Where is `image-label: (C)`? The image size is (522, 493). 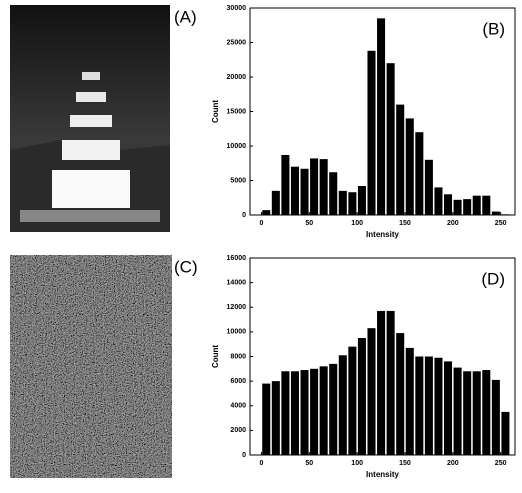 image-label: (C) is located at coordinates (186, 266).